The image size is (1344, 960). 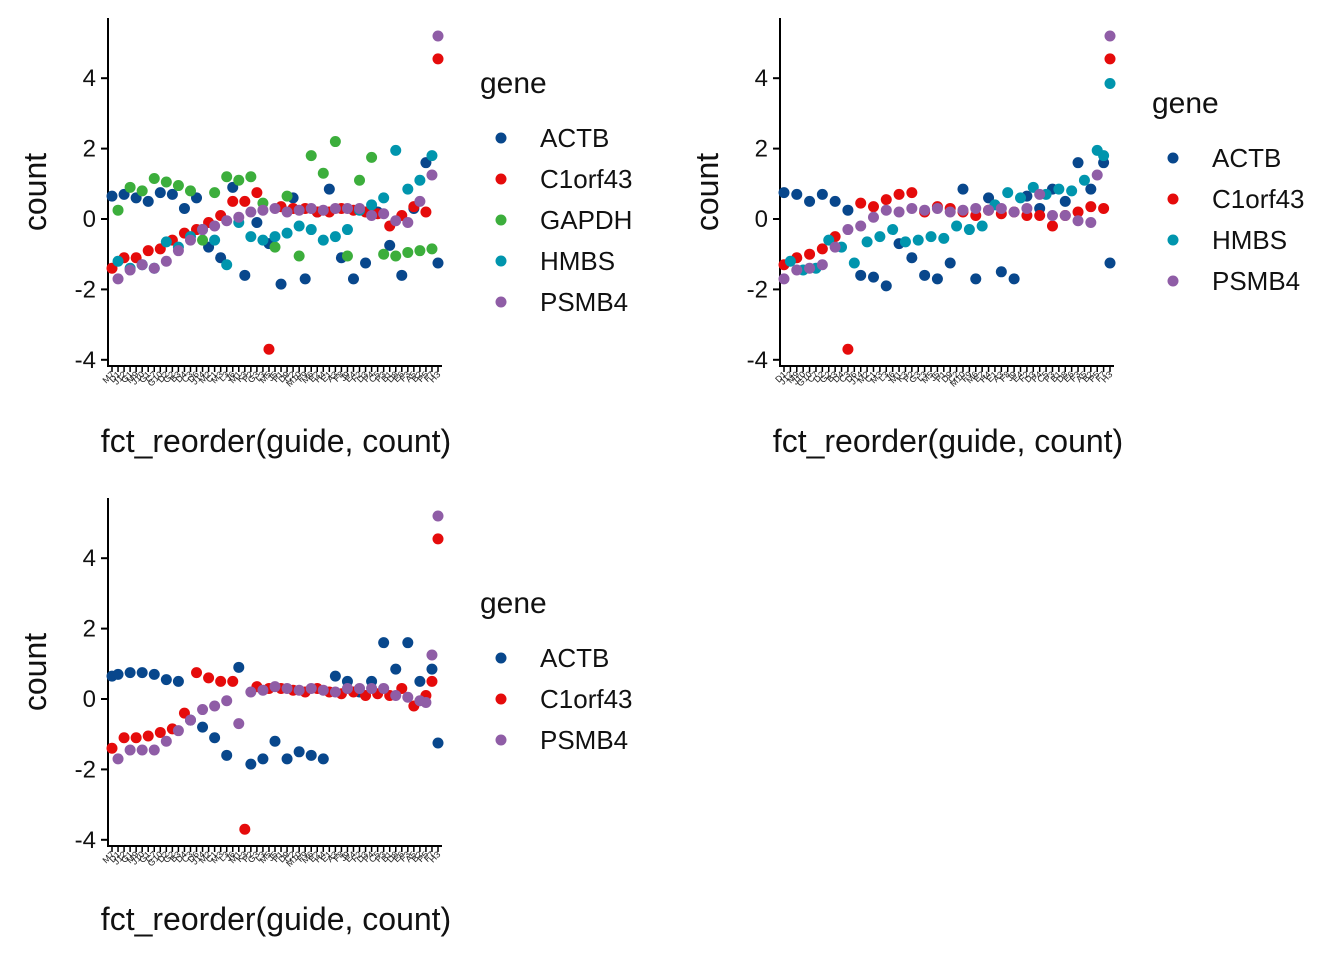 I want to click on legend-label: GAPDH, so click(x=586, y=220).